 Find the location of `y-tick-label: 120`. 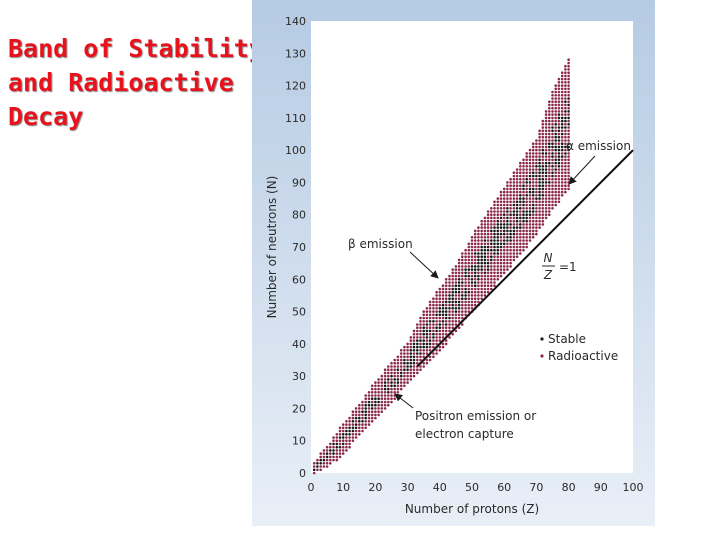

y-tick-label: 120 is located at coordinates (295, 86).